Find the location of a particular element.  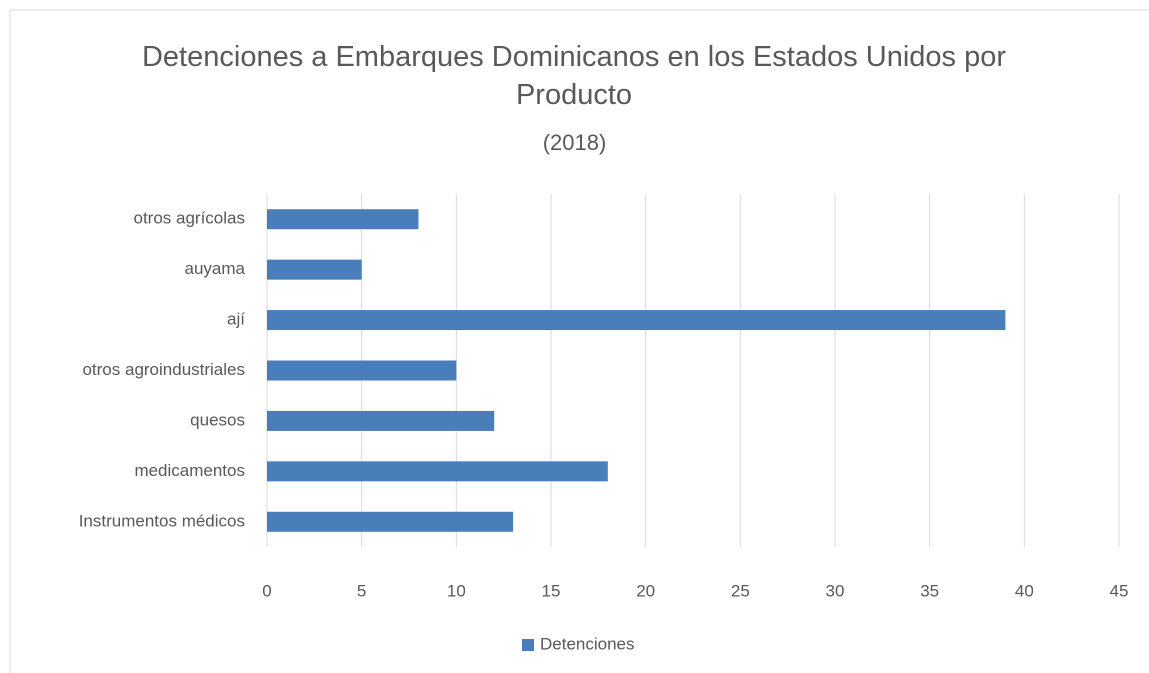

y-tick-label: medicamentos is located at coordinates (189, 470).